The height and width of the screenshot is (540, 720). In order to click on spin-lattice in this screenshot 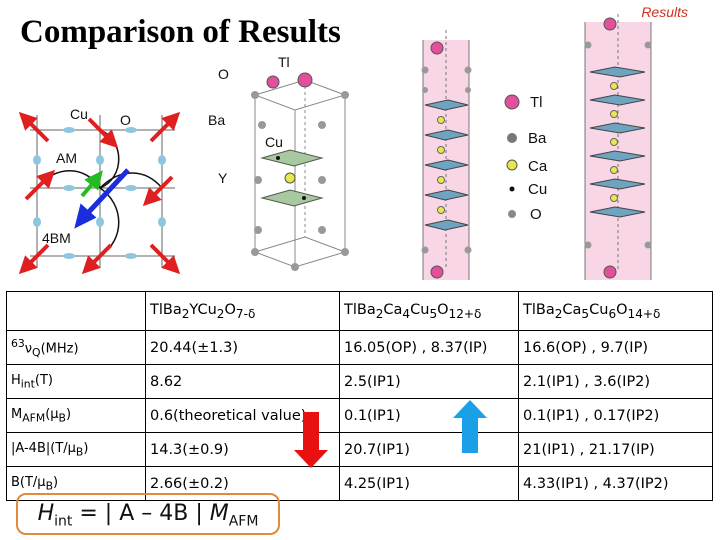, I will do `click(99, 193)`.